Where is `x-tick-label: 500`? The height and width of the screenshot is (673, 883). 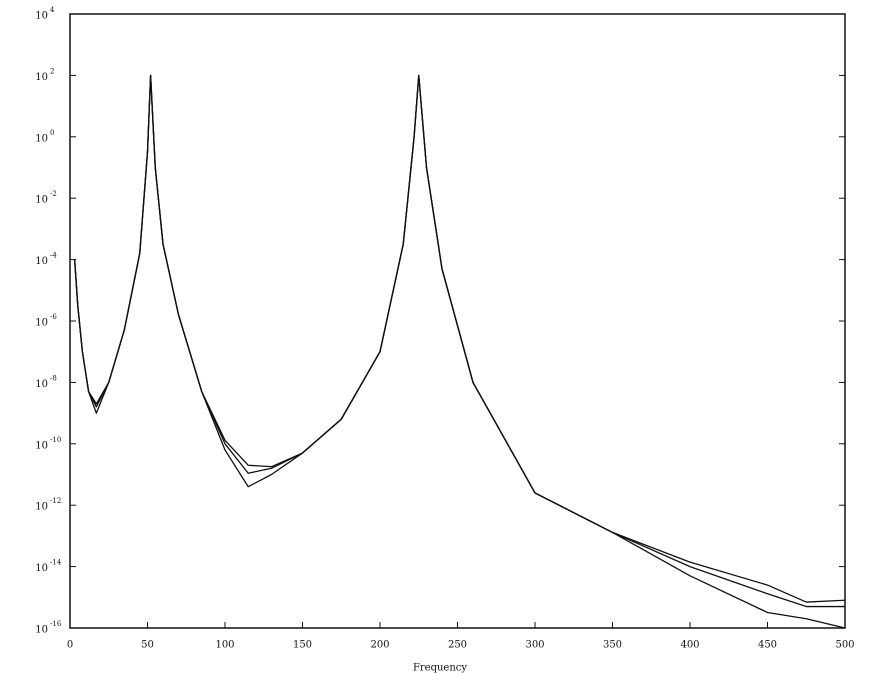 x-tick-label: 500 is located at coordinates (844, 645).